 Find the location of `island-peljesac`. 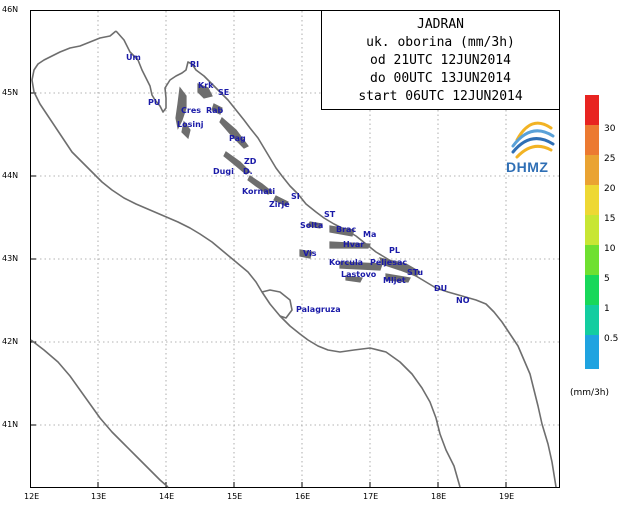

island-peljesac is located at coordinates (400, 267).